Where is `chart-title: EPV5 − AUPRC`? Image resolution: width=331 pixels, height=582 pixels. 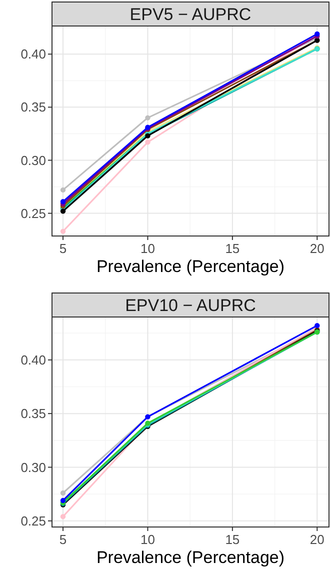
chart-title: EPV5 − AUPRC is located at coordinates (191, 14).